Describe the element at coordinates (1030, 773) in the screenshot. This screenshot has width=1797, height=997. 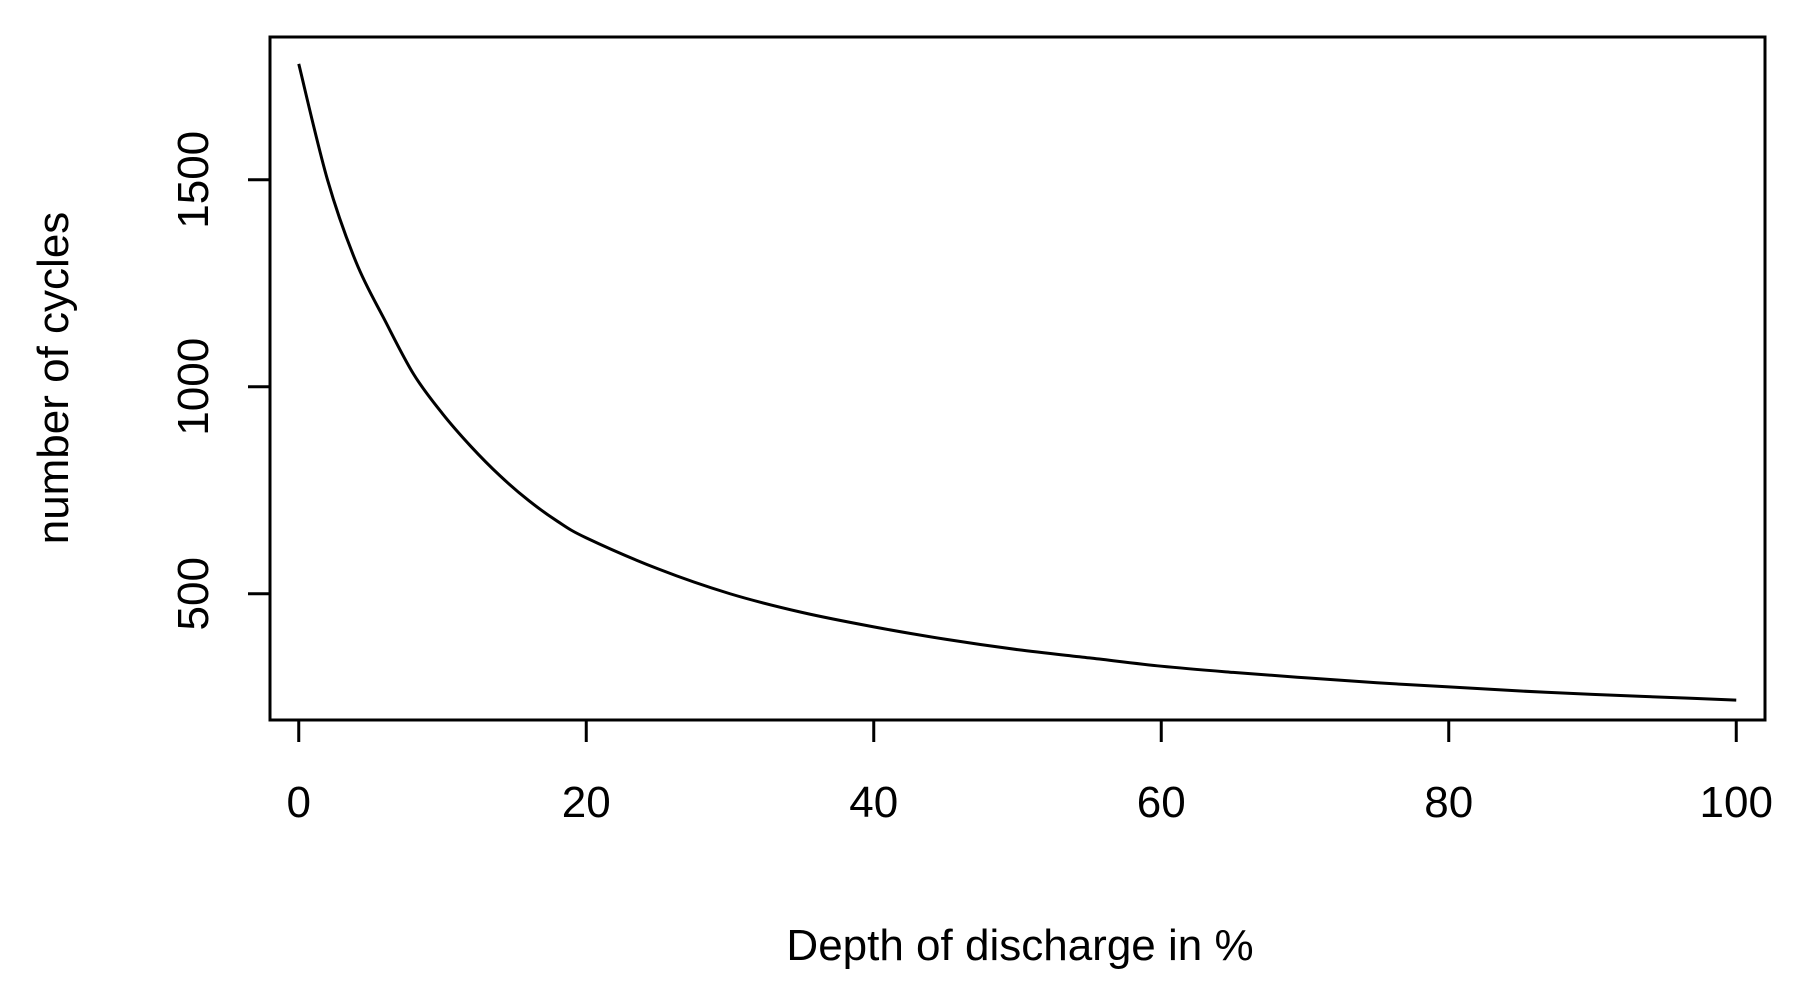
I see `x-axis: 0 20 40 60 80 100` at that location.